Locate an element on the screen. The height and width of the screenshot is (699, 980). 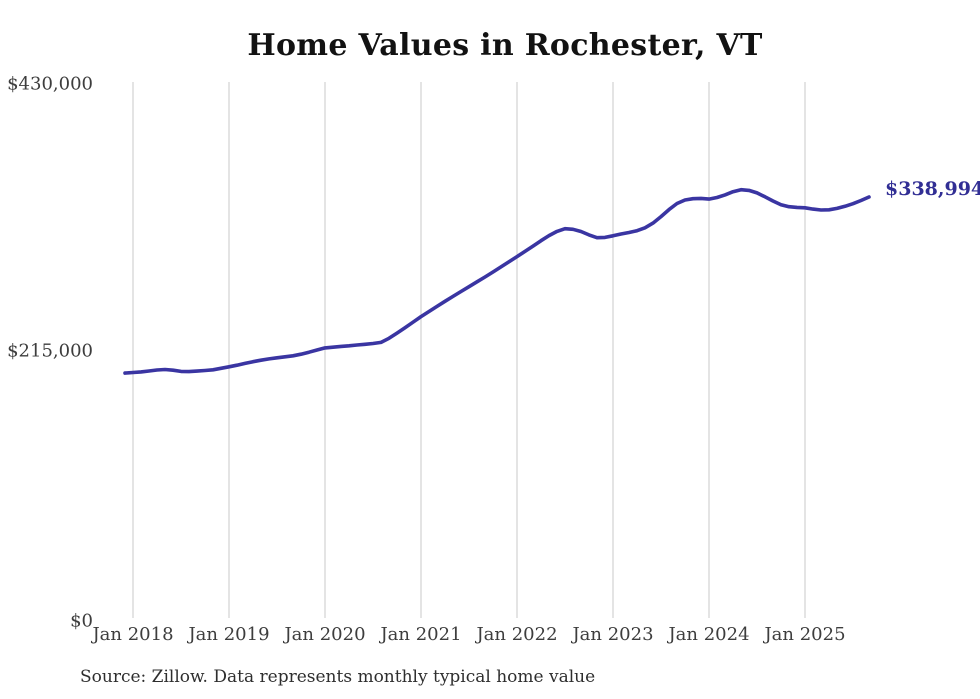
x-tick-label: Jan 2018 is located at coordinates (133, 634).